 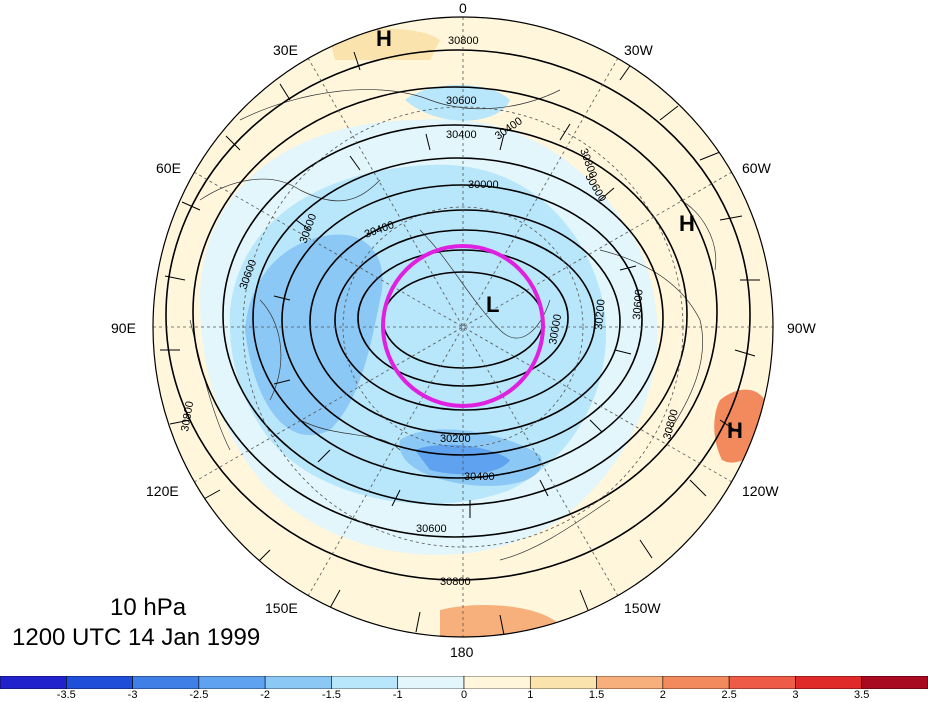 What do you see at coordinates (662, 695) in the screenshot?
I see `colorbar-tick-label: 2` at bounding box center [662, 695].